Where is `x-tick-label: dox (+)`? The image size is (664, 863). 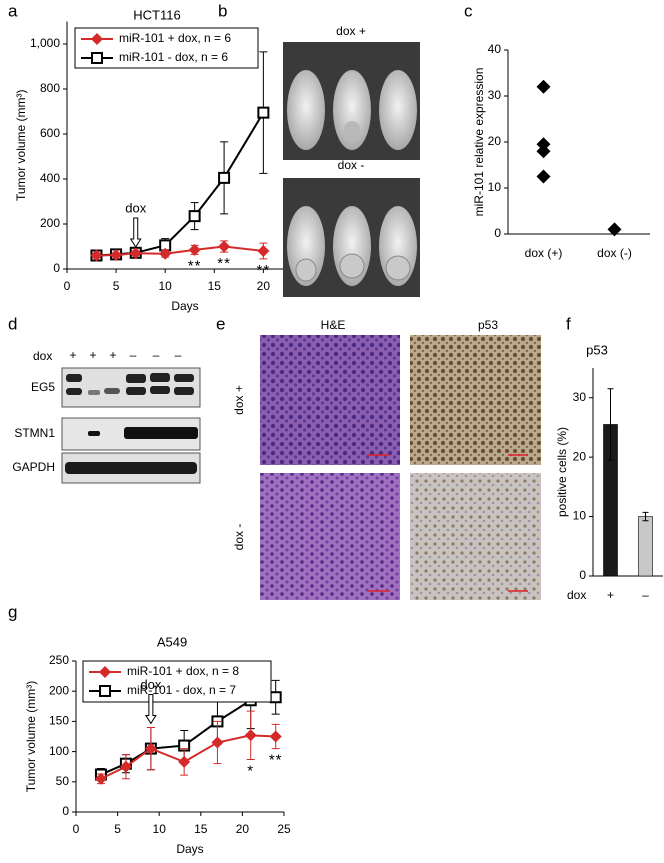
x-tick-label: dox (+) is located at coordinates (544, 253).